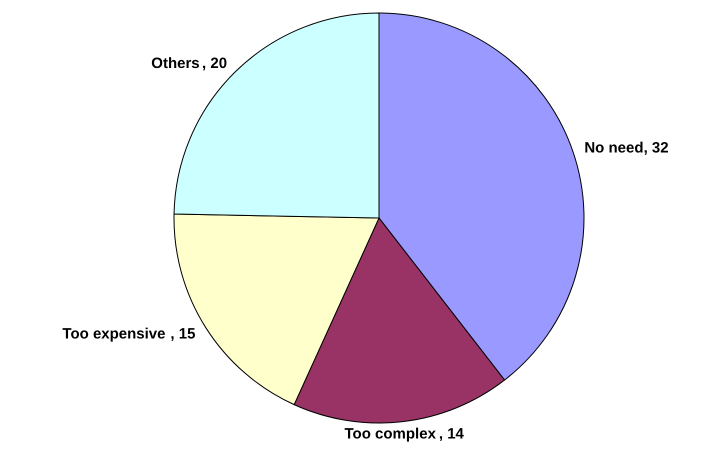 The height and width of the screenshot is (457, 707). Describe the element at coordinates (175, 63) in the screenshot. I see `slice-label: Others` at that location.